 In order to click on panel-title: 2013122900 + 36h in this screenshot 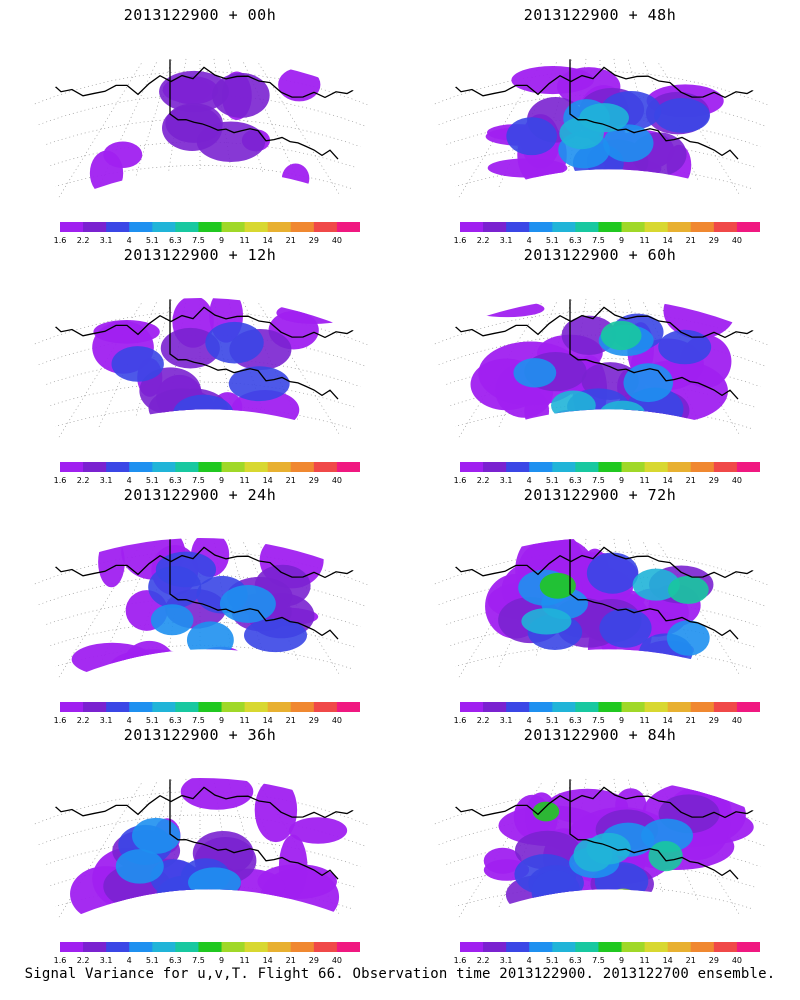, I will do `click(200, 735)`.